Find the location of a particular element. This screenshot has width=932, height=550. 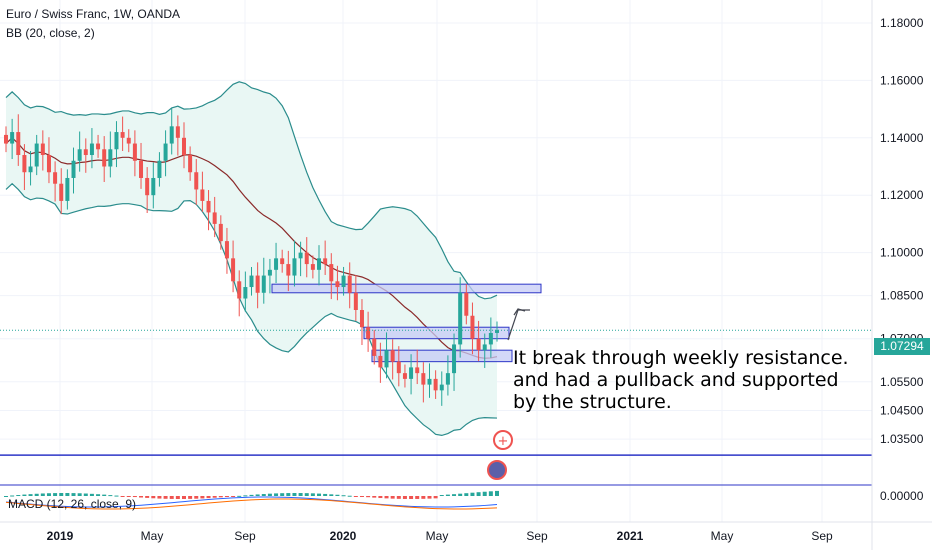

y-tick-label: 1.10000 is located at coordinates (902, 253).